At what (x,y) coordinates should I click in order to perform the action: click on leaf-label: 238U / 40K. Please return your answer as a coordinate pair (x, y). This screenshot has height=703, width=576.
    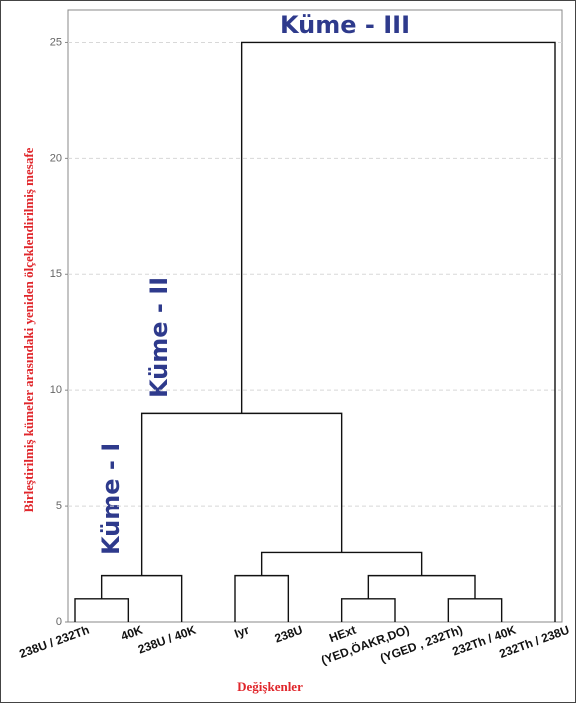
    Looking at the image, I should click on (167, 640).